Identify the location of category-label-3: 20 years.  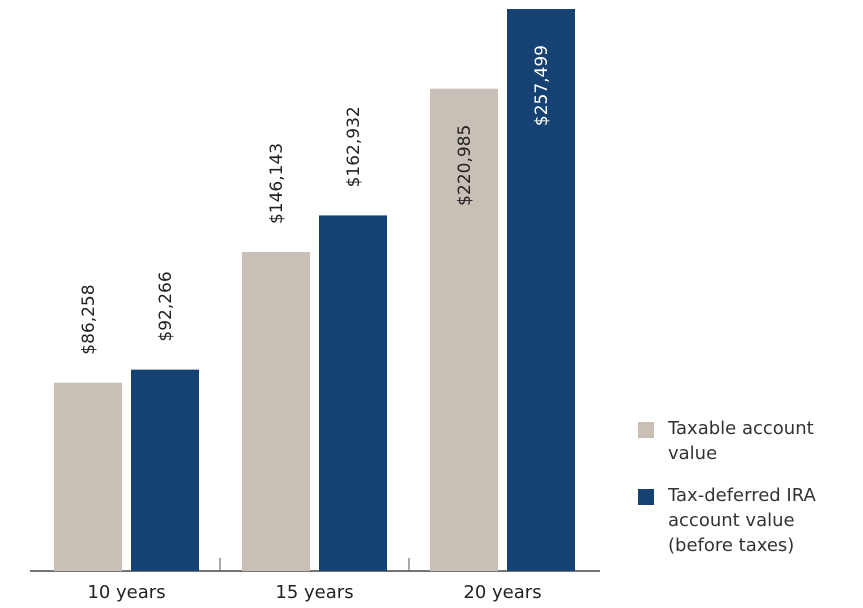
(502, 592).